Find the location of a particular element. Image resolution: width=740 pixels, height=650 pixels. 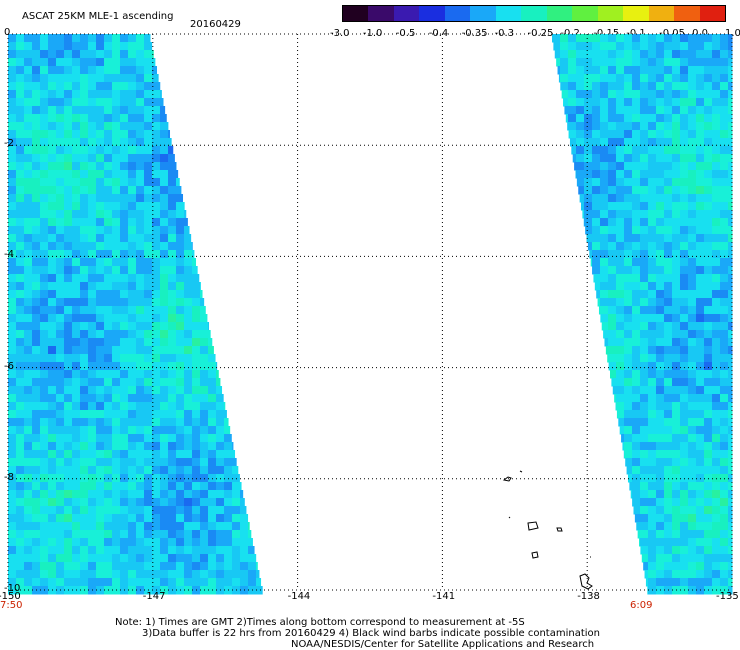

color-bar-label: -0.5 is located at coordinates (405, 33).